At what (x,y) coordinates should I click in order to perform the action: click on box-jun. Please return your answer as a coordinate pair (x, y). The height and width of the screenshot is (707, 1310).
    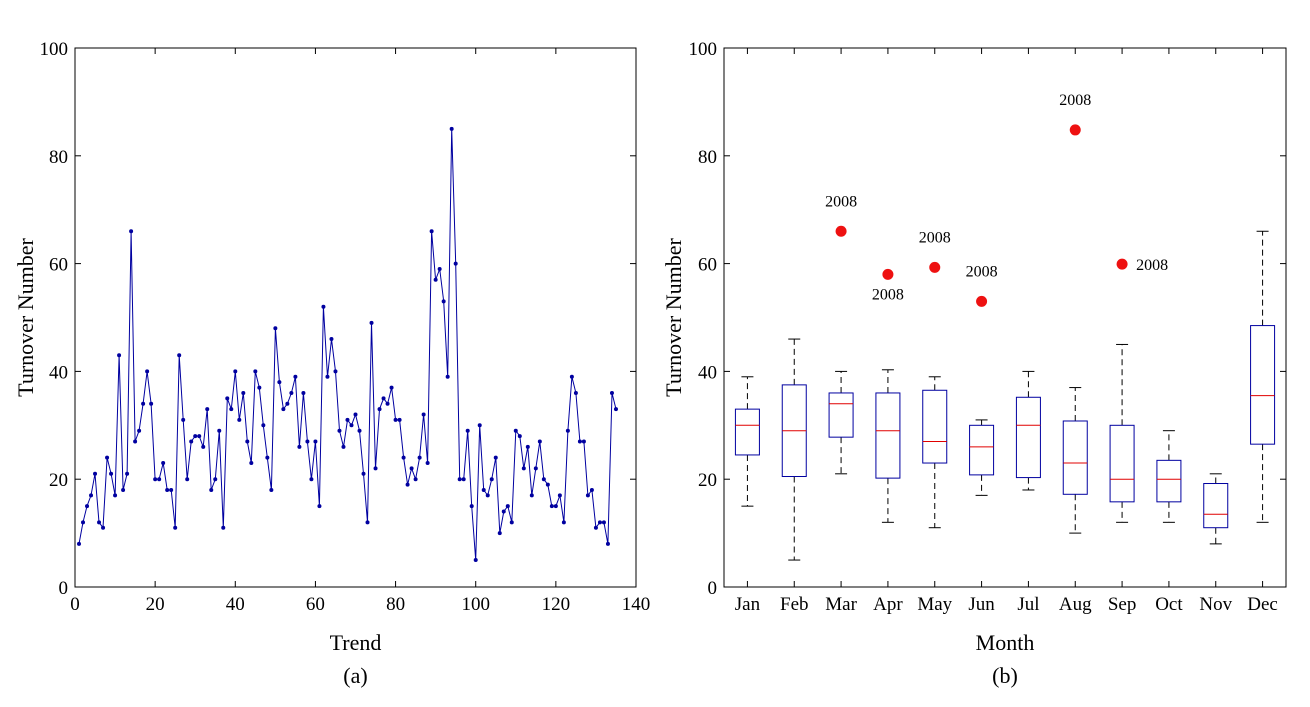
    Looking at the image, I should click on (982, 457).